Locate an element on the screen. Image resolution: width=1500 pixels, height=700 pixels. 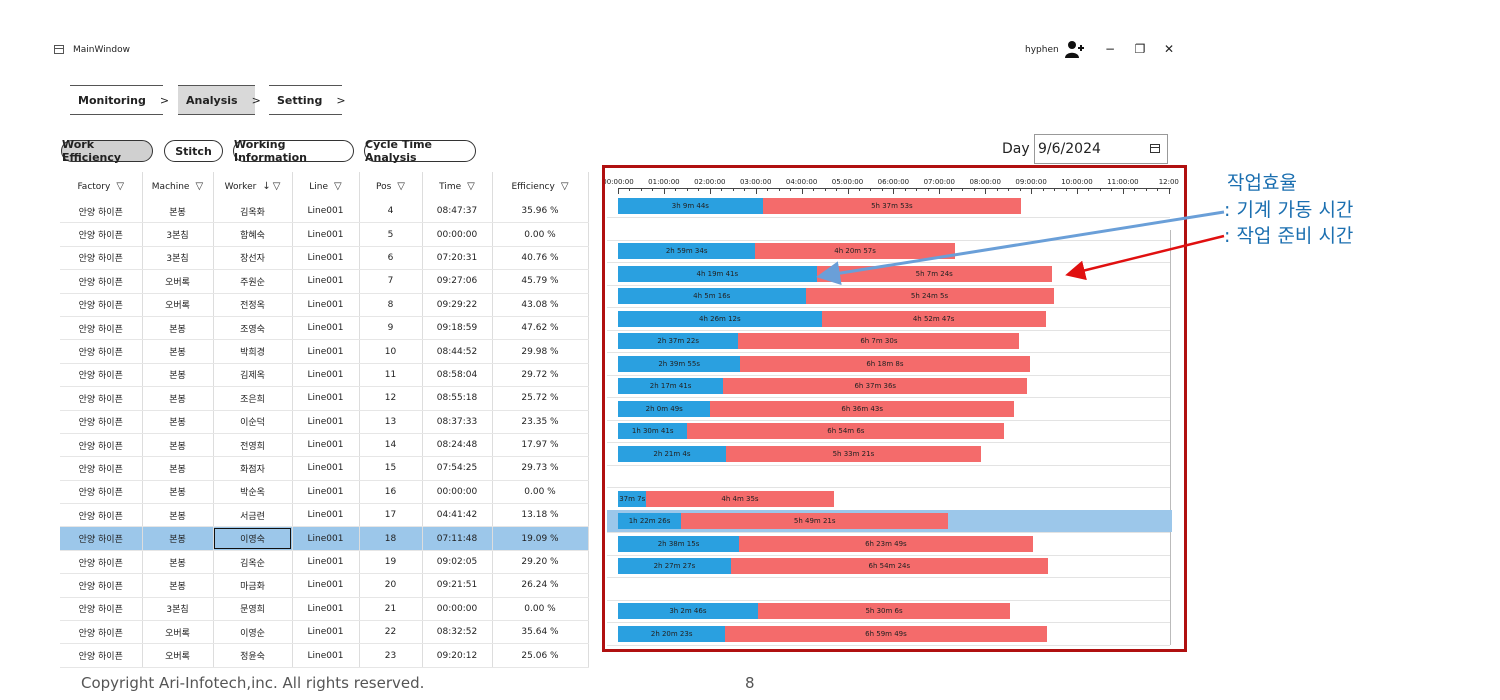
cell-time: 09:29:22 is located at coordinates (457, 305).